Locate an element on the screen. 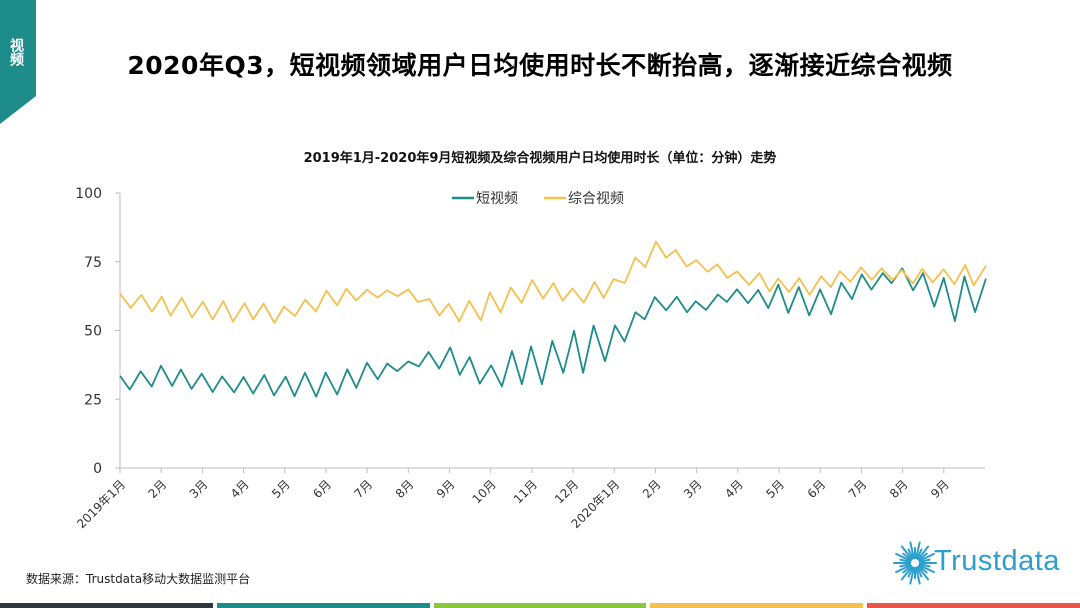 This screenshot has height=608, width=1080. chart-title: 2019年1月-2020年9月短视频及综合视频用户日均使用时长（单位：分钟）走势 is located at coordinates (540, 158).